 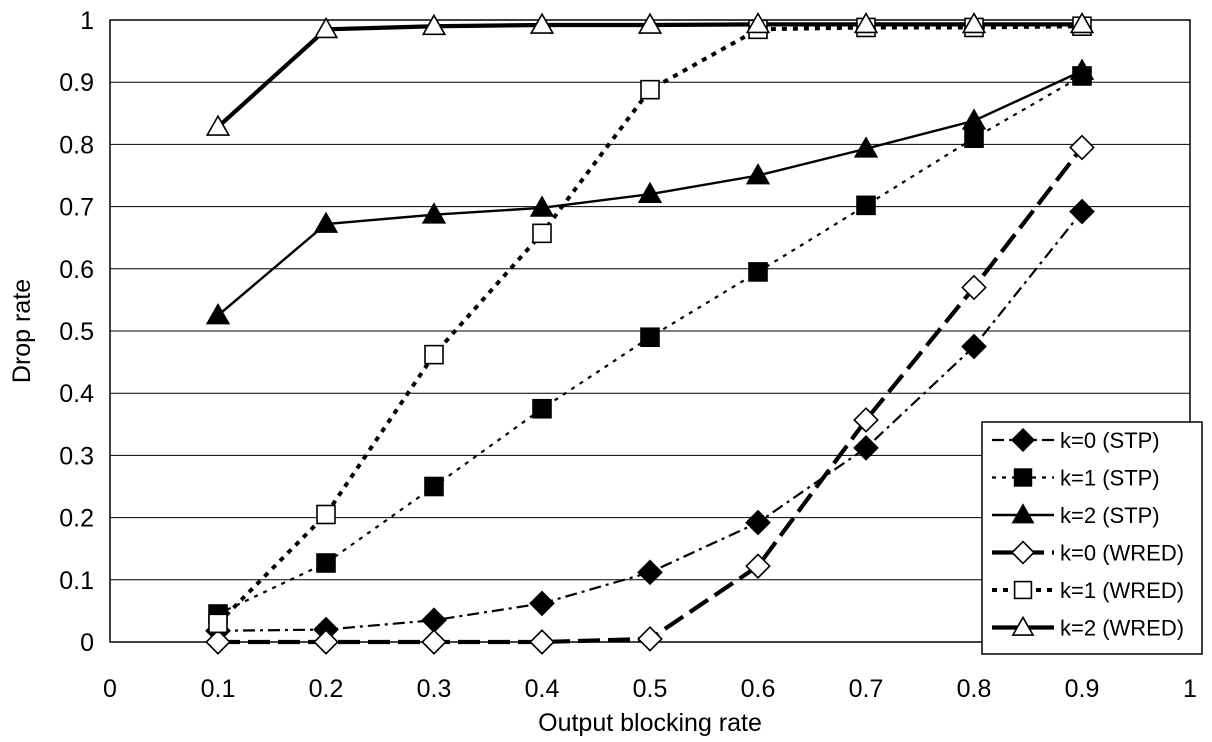 What do you see at coordinates (76, 145) in the screenshot?
I see `y-tick-label: 0.8` at bounding box center [76, 145].